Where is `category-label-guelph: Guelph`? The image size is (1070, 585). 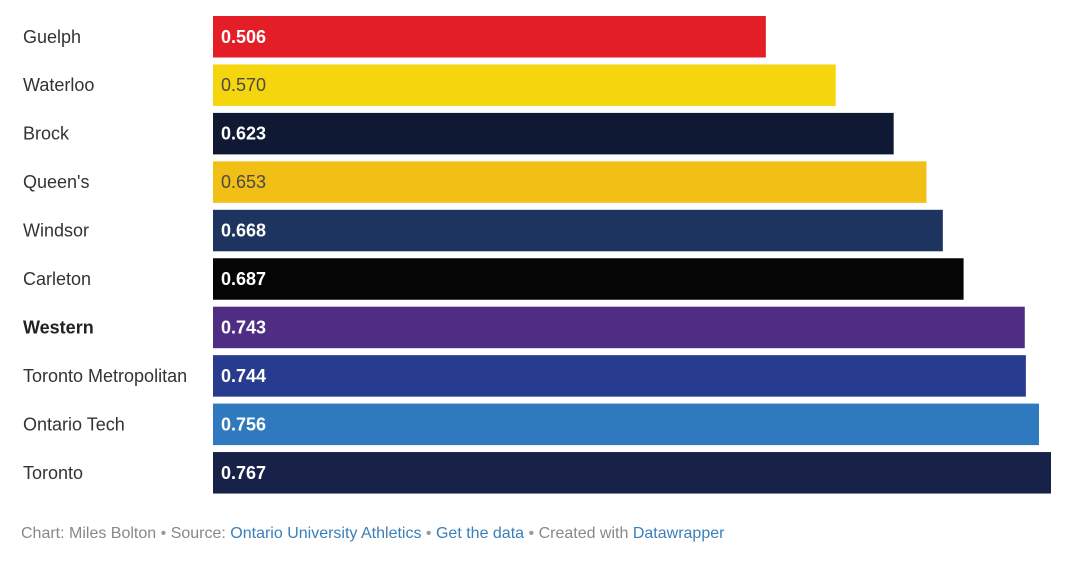 category-label-guelph: Guelph is located at coordinates (52, 37).